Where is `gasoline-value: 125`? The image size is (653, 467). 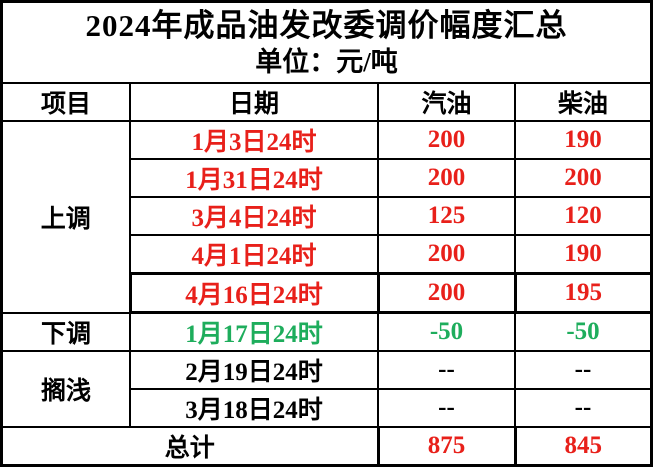
gasoline-value: 125 is located at coordinates (446, 216).